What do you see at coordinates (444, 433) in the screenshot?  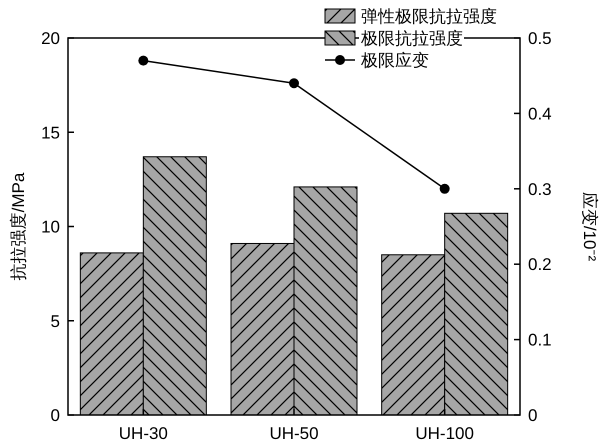 I see `x-tick-label: UH-100` at bounding box center [444, 433].